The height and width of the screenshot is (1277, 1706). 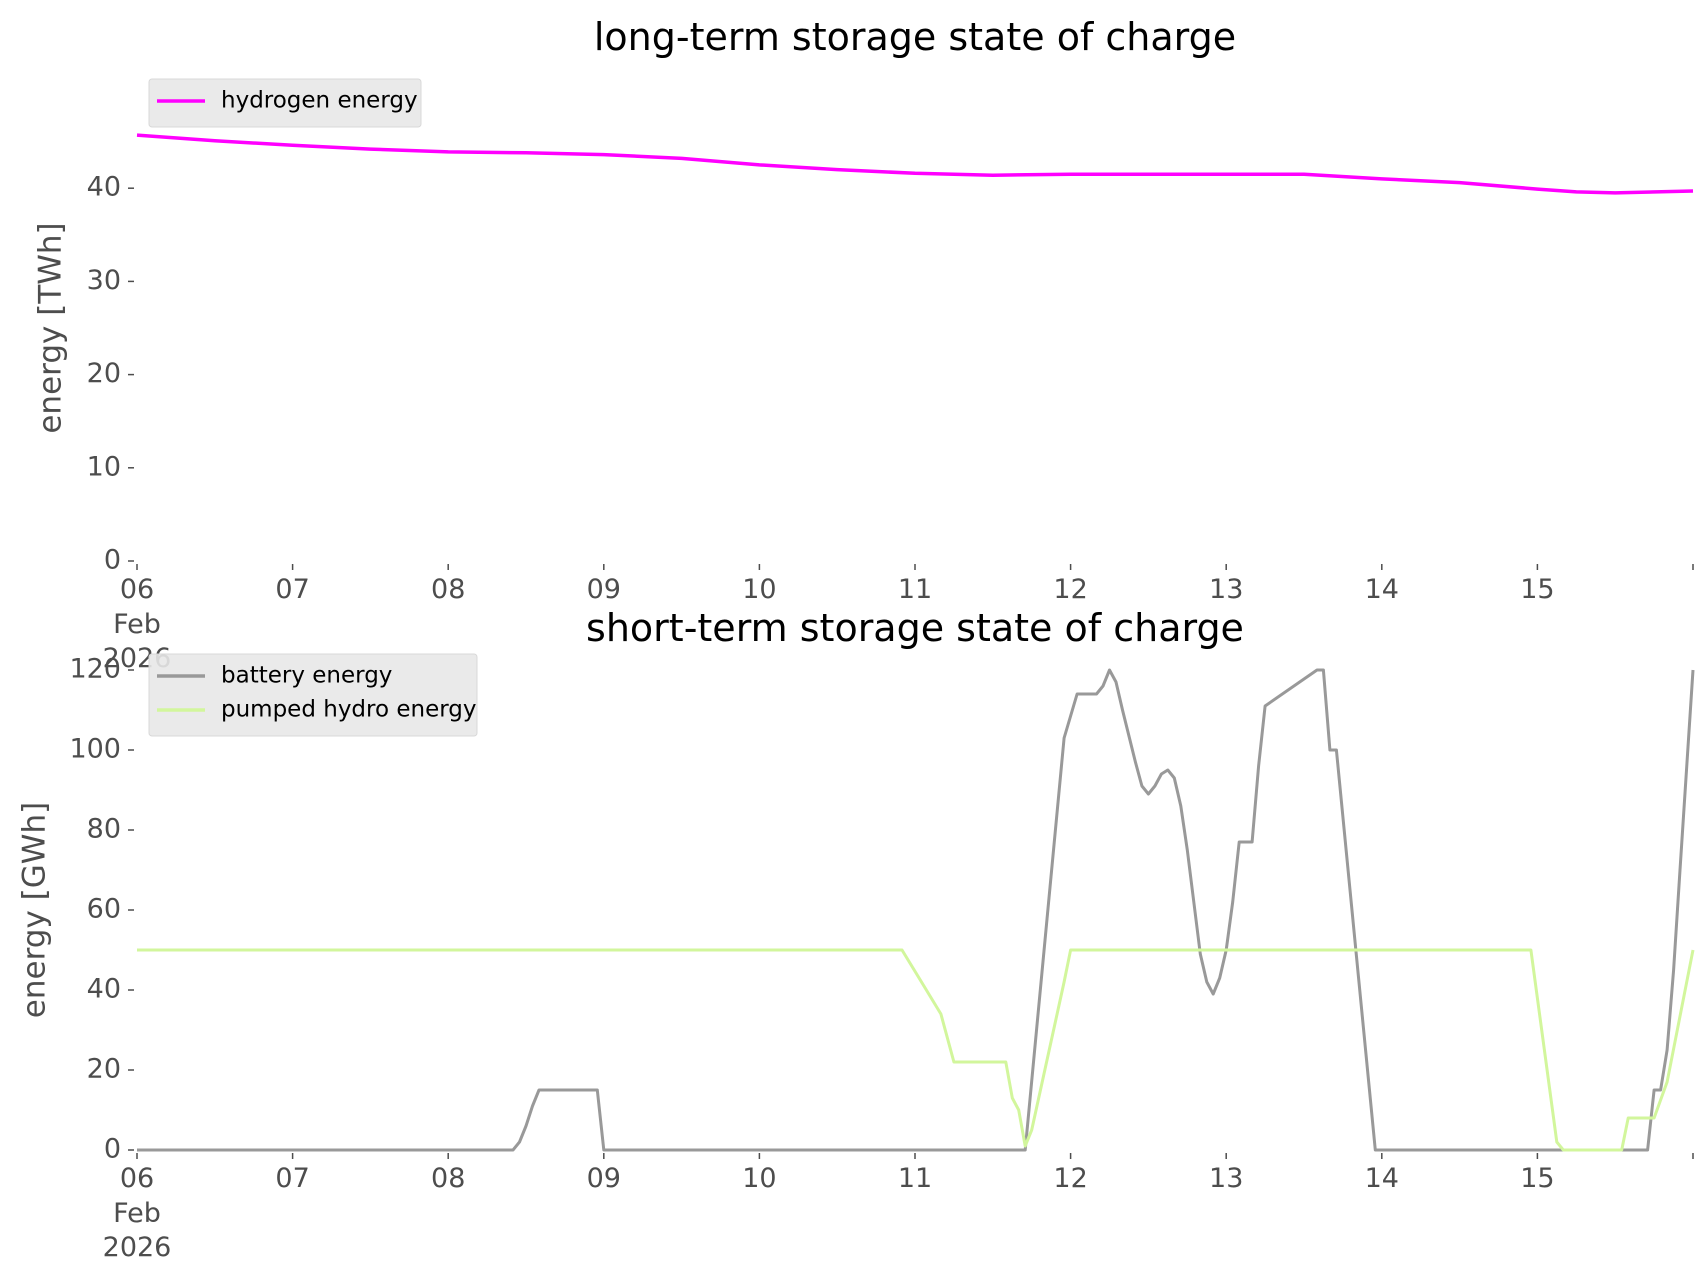 I want to click on legend: battery energy pumped hydro energy, so click(x=313, y=695).